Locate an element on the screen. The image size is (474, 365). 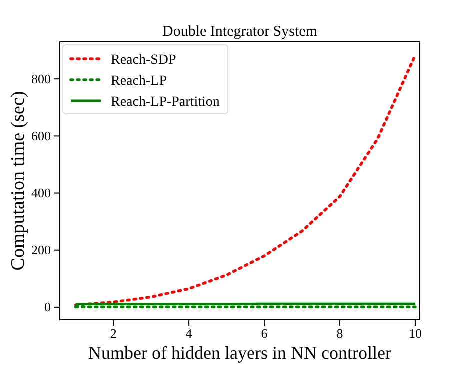
legend-label: Reach-SDP is located at coordinates (144, 60).